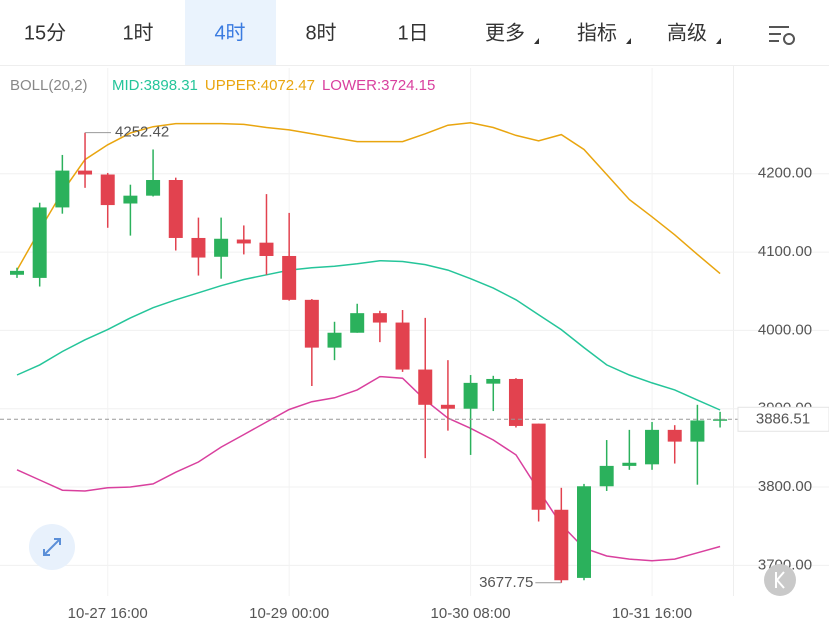 The width and height of the screenshot is (829, 628). Describe the element at coordinates (155, 85) in the screenshot. I see `legend-entry: MID:3898.31` at that location.